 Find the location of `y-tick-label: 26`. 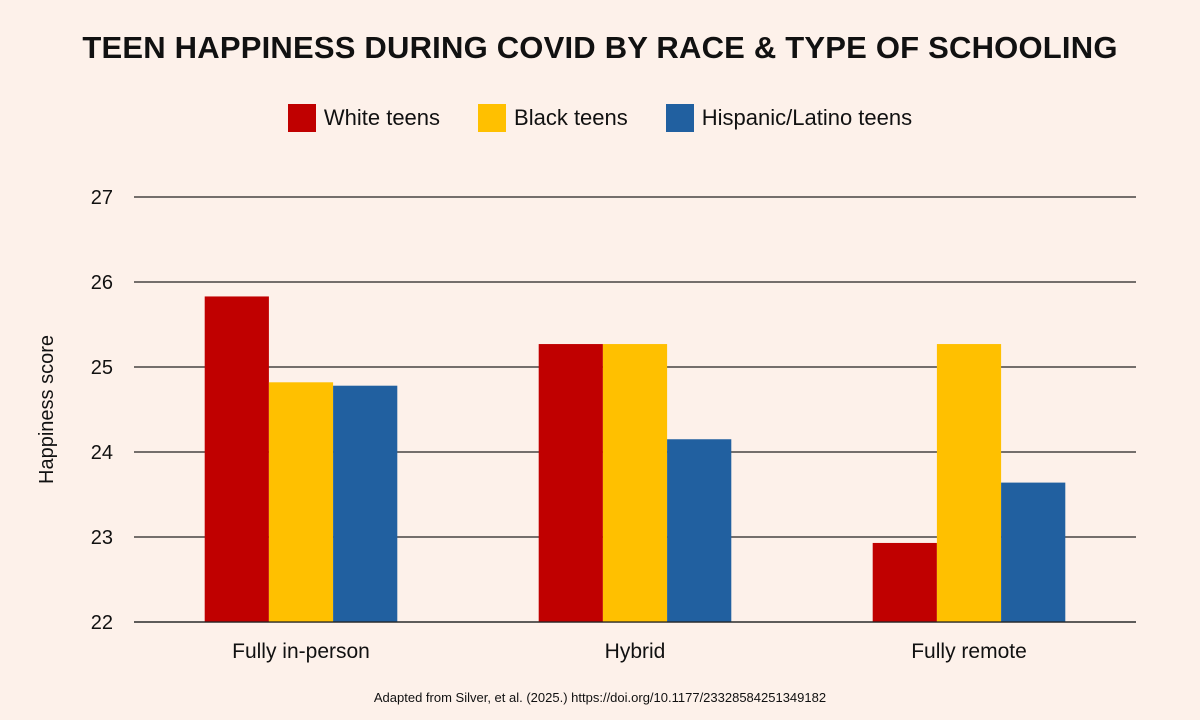

y-tick-label: 26 is located at coordinates (102, 283).